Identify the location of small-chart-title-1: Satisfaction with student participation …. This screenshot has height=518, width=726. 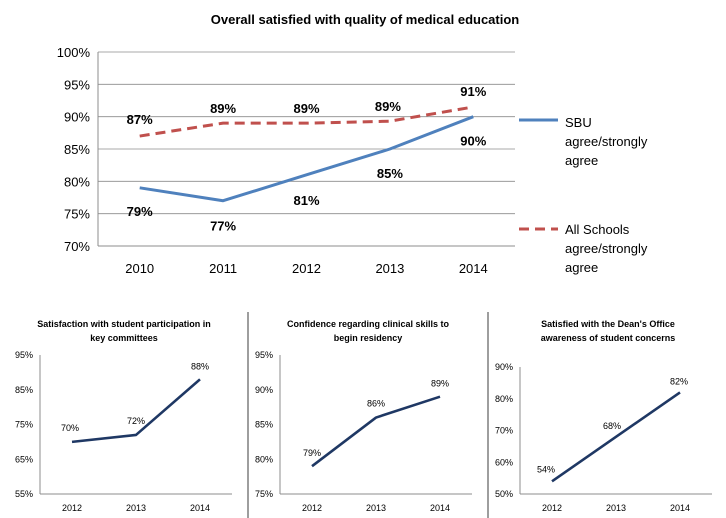
(124, 324).